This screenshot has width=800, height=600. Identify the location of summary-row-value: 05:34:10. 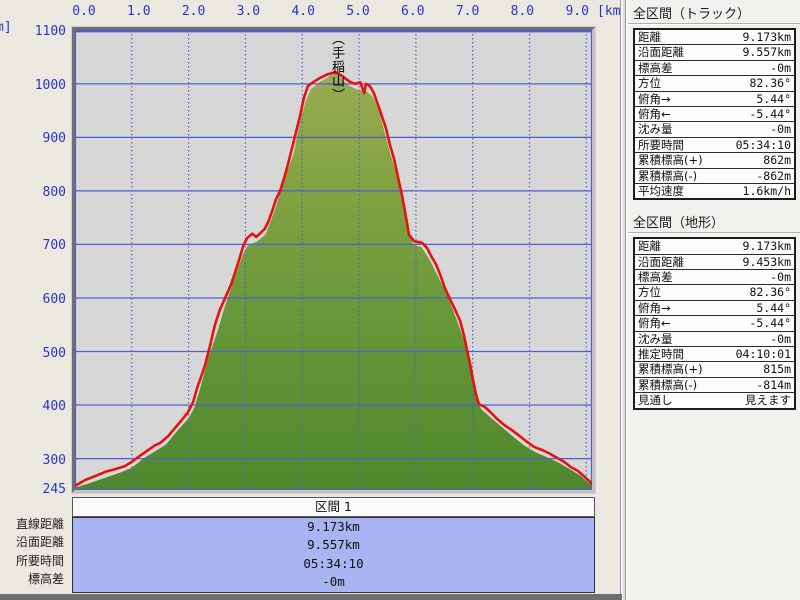
(333, 563).